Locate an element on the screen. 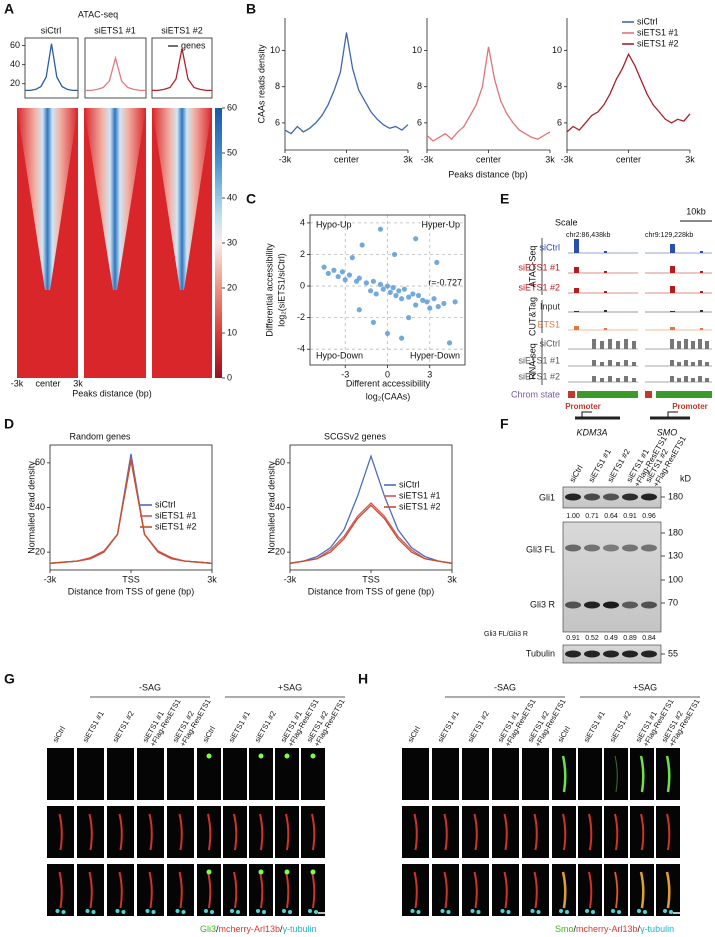 This screenshot has height=937, width=715. blot-label: Gli3 R is located at coordinates (543, 604).